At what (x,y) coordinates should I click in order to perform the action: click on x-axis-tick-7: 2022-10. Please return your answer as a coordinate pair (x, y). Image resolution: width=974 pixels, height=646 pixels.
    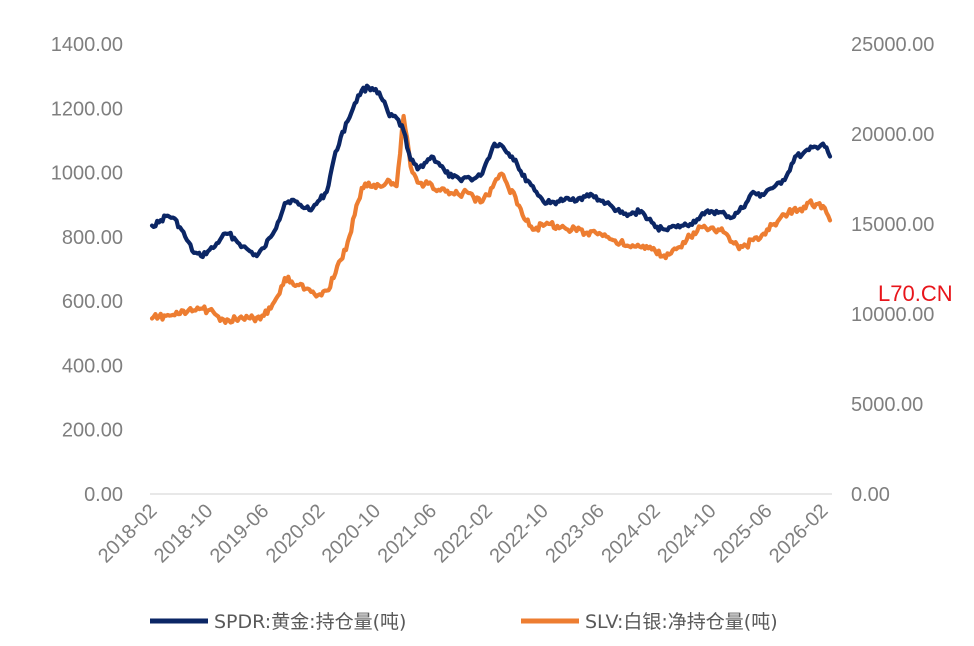
    Looking at the image, I should click on (518, 533).